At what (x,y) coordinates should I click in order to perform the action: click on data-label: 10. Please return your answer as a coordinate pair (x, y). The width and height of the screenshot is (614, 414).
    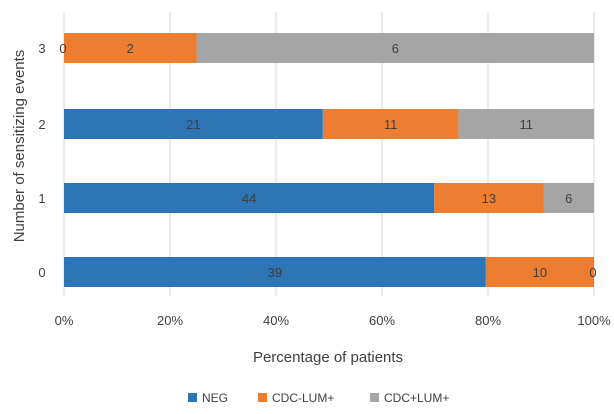
    Looking at the image, I should click on (540, 272).